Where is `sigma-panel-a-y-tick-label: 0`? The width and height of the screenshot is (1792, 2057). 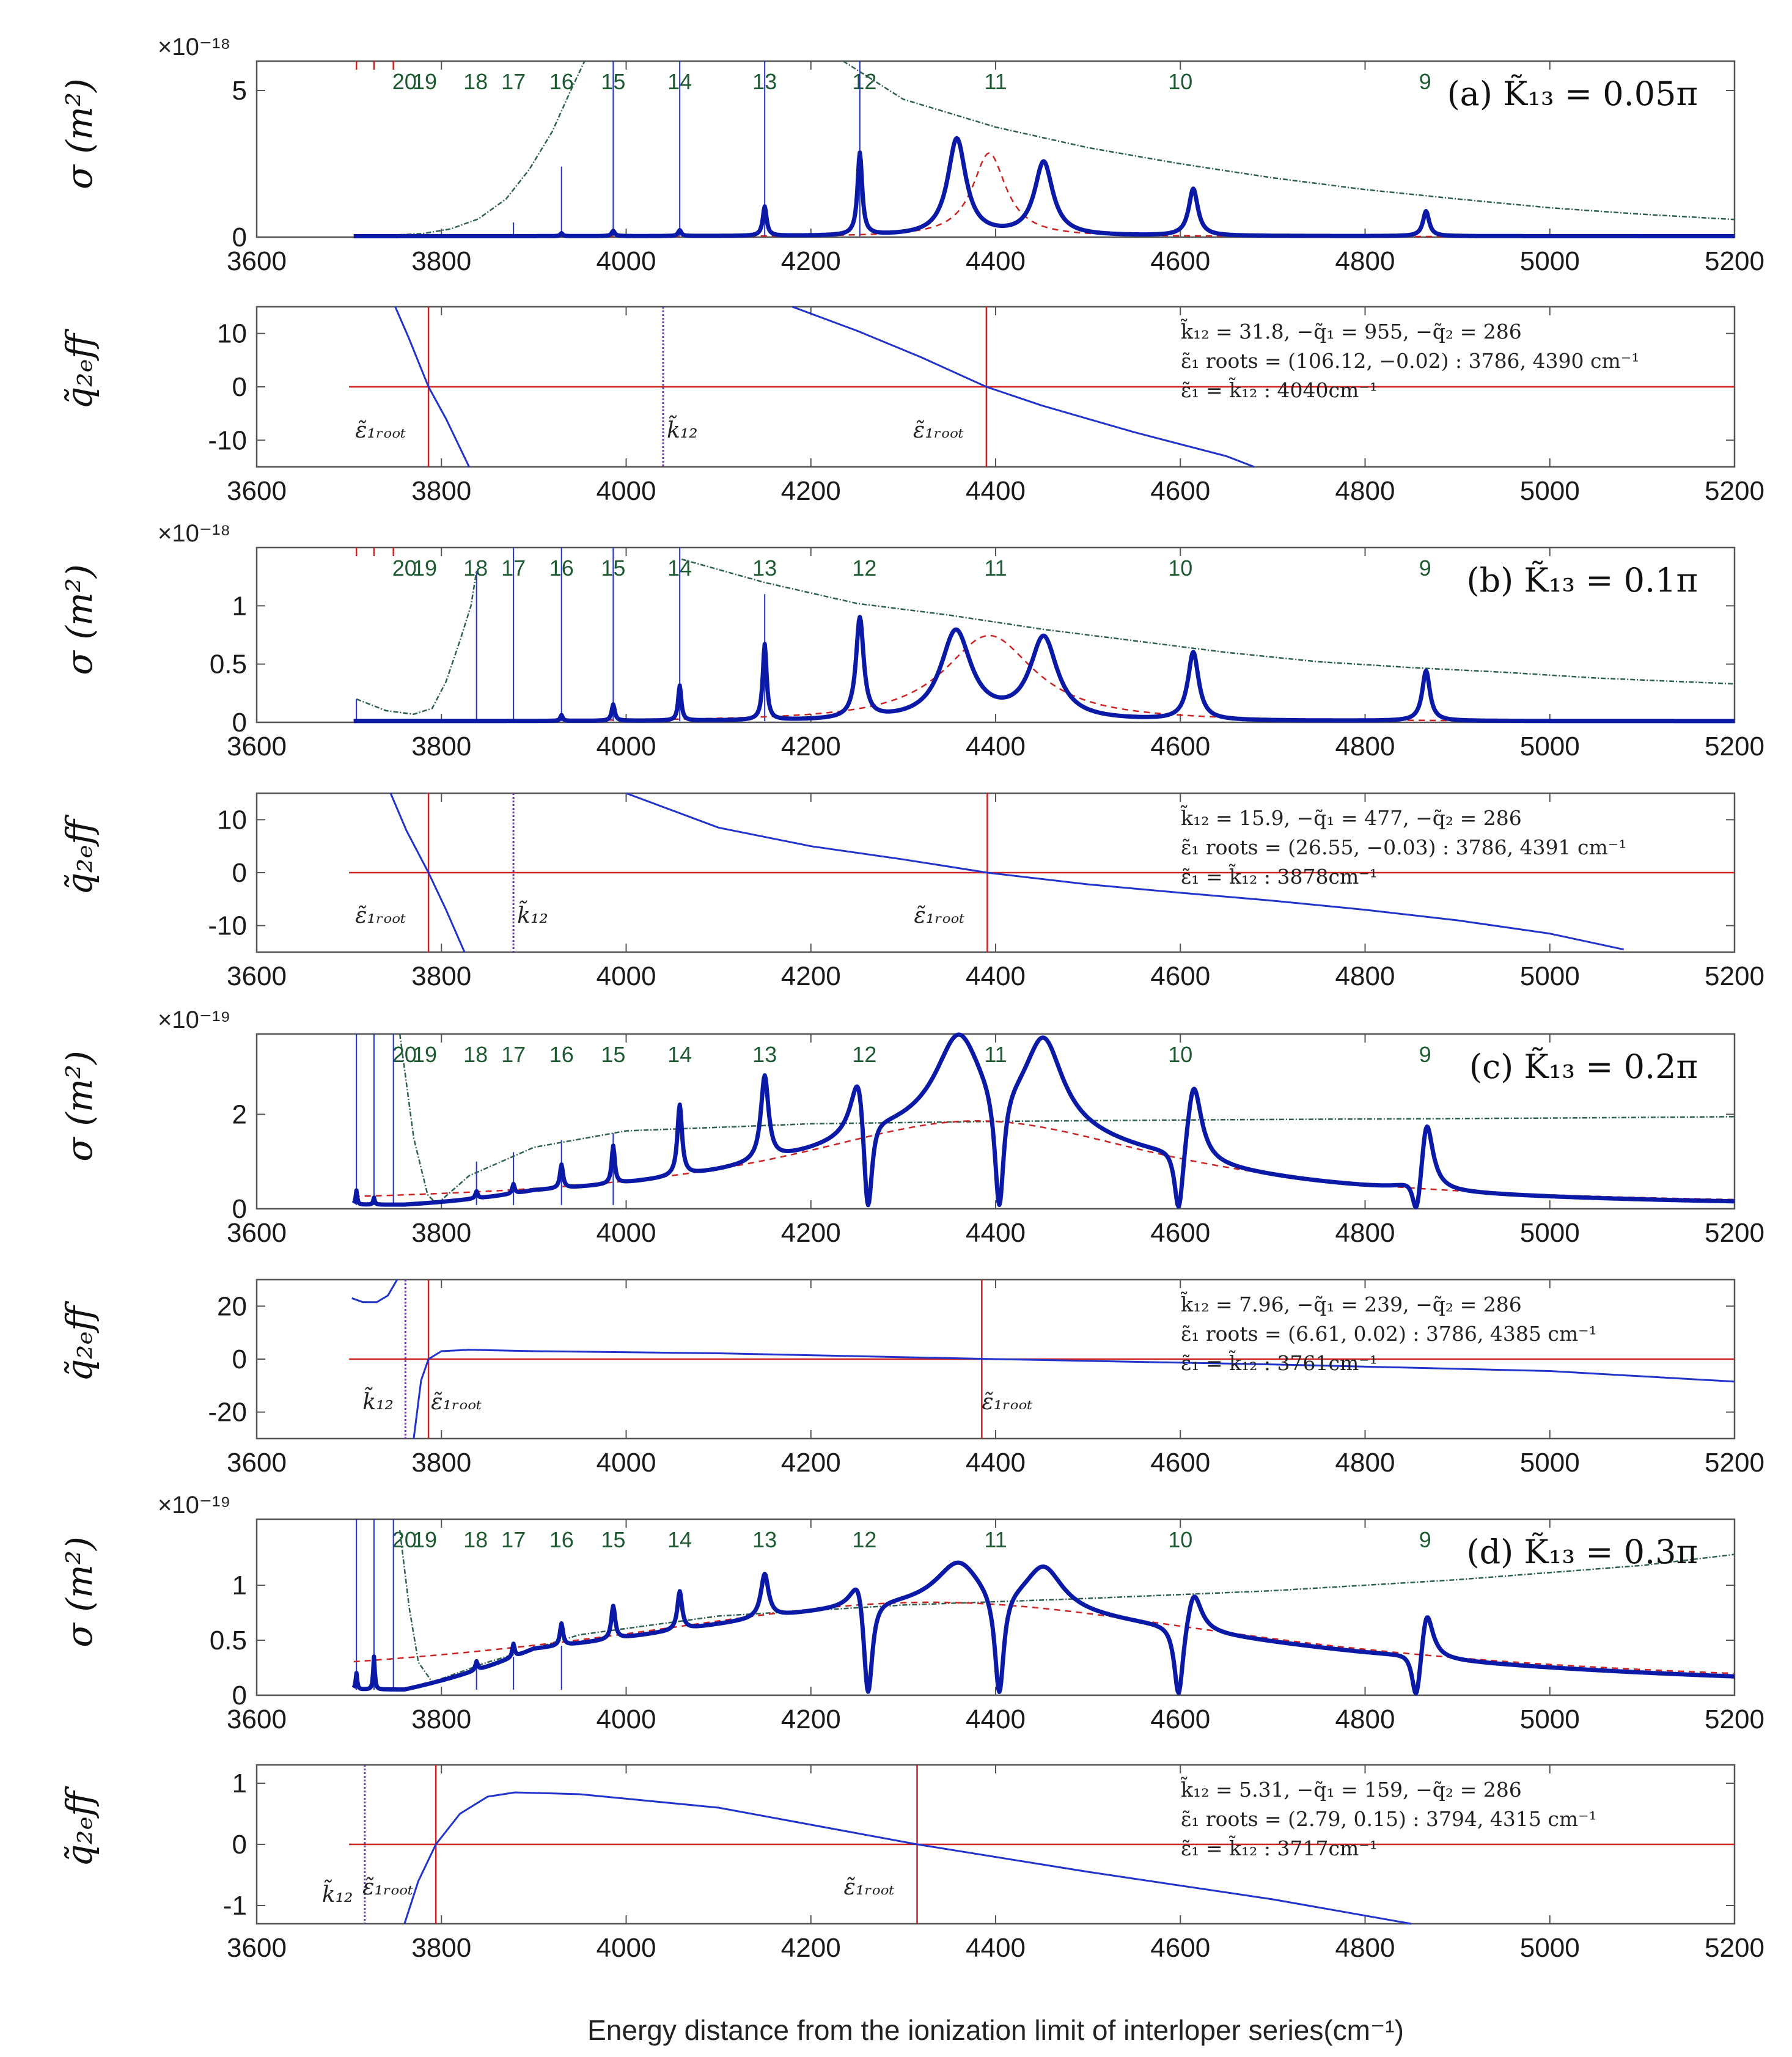 sigma-panel-a-y-tick-label: 0 is located at coordinates (239, 237).